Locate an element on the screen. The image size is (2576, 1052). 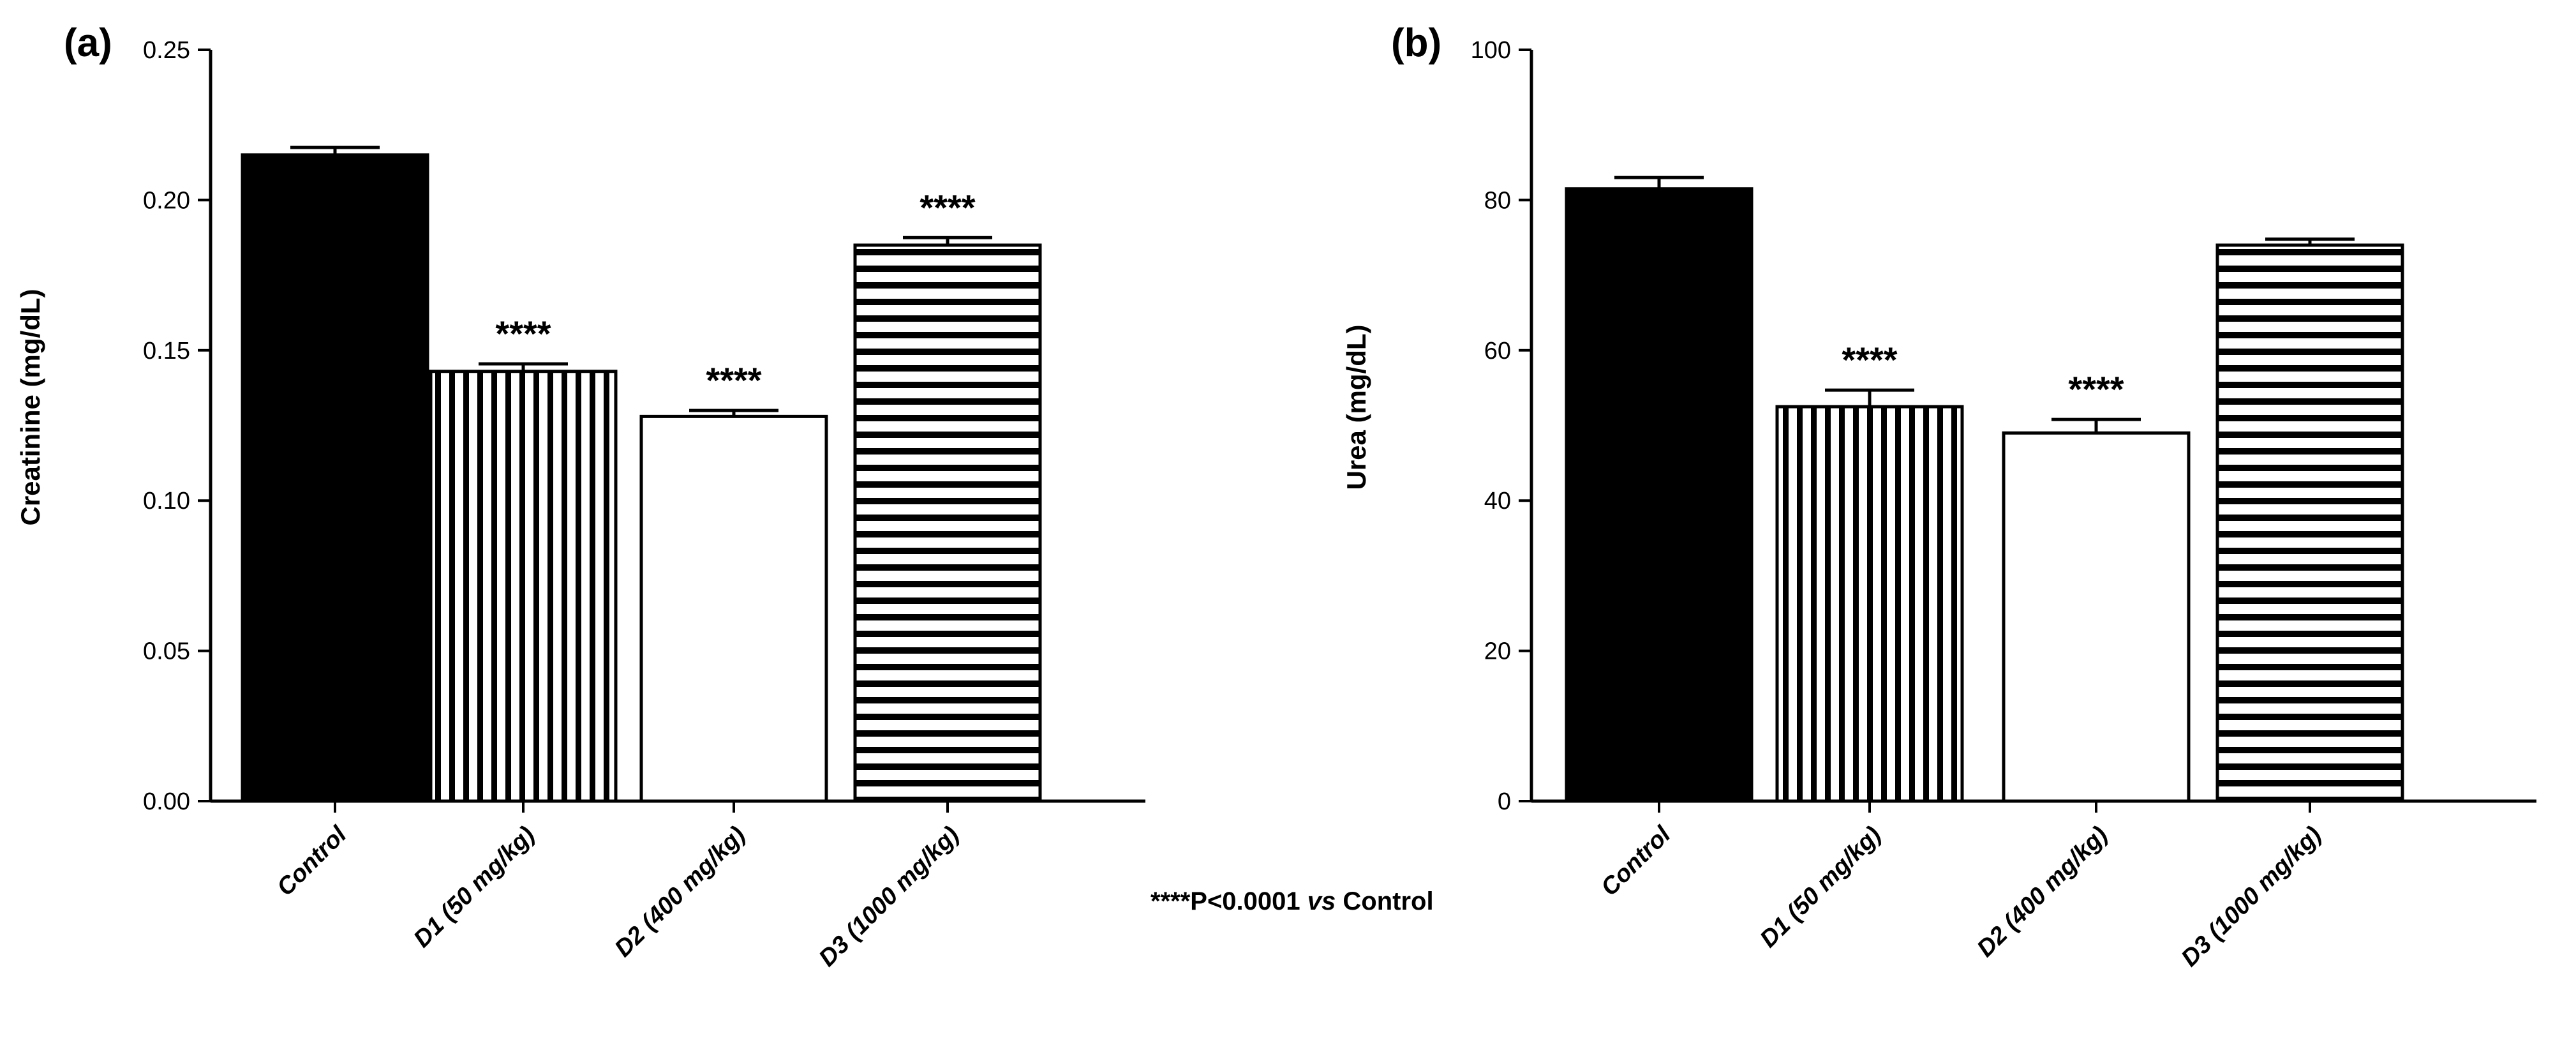
panel-a-significance-d3: **** is located at coordinates (947, 207).